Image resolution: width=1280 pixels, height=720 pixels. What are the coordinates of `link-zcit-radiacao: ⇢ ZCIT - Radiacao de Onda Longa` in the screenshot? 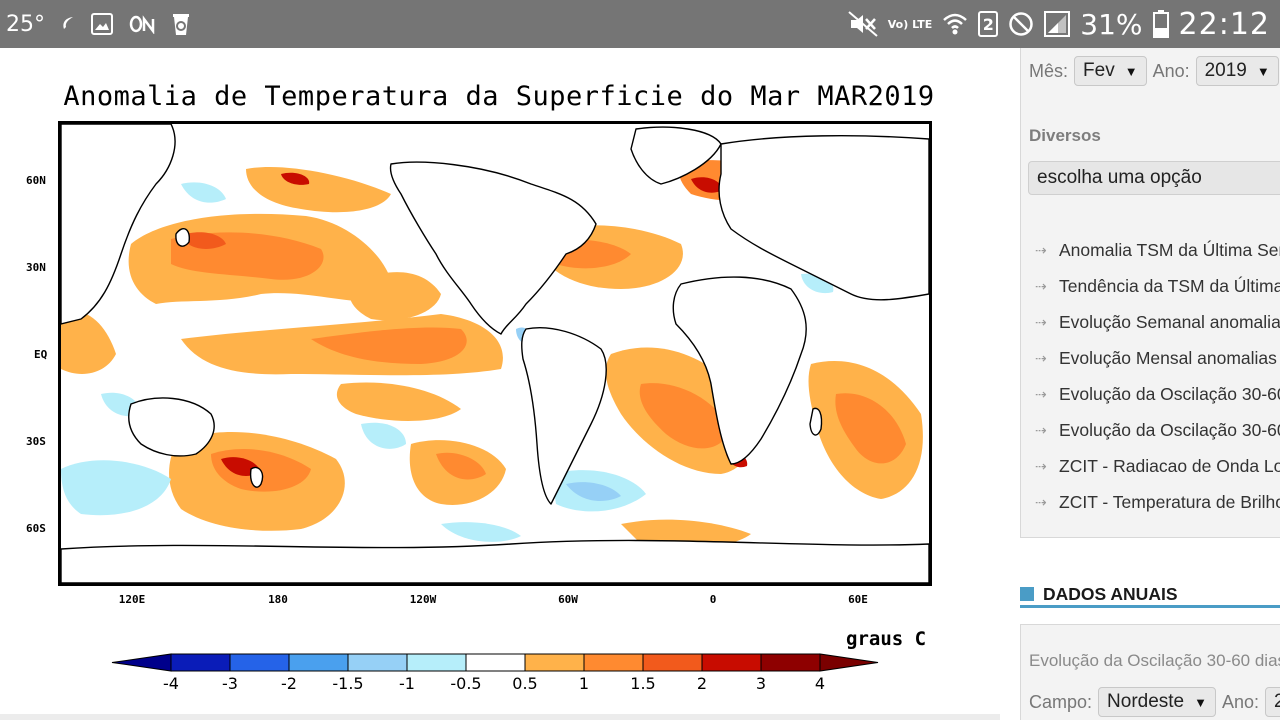 It's located at (1157, 466).